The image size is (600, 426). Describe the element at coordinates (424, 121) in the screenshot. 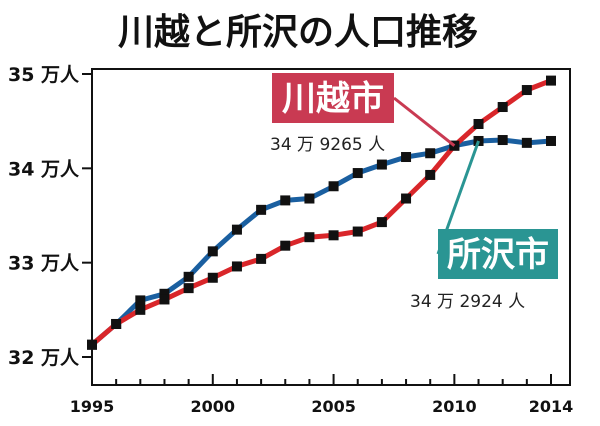

I see `callout-leader` at that location.